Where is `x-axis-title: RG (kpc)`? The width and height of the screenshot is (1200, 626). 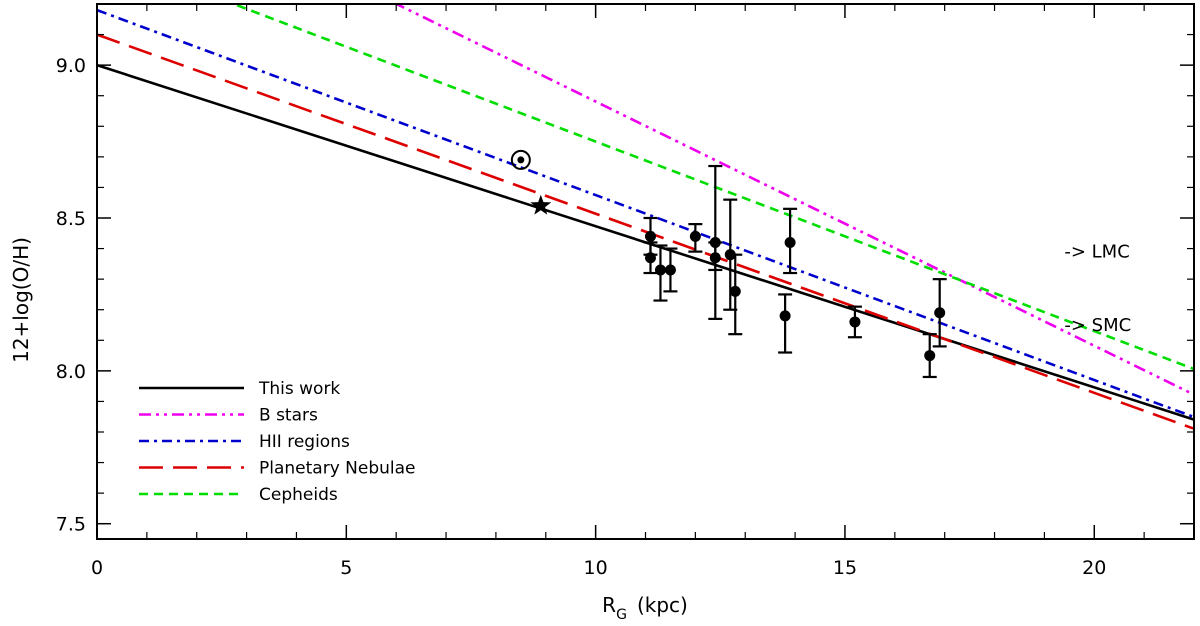
x-axis-title: RG (kpc) is located at coordinates (645, 608).